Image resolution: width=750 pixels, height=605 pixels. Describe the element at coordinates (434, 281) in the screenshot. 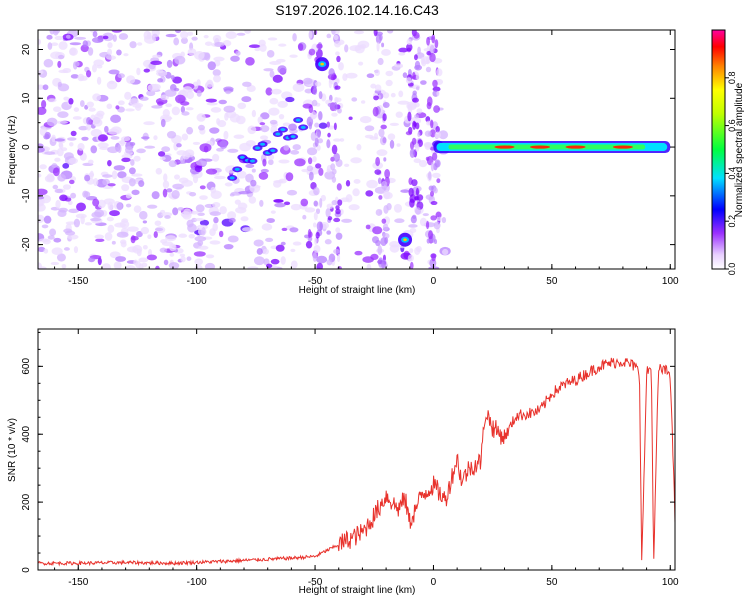

I see `heatmap-x-tick-label: 0` at that location.